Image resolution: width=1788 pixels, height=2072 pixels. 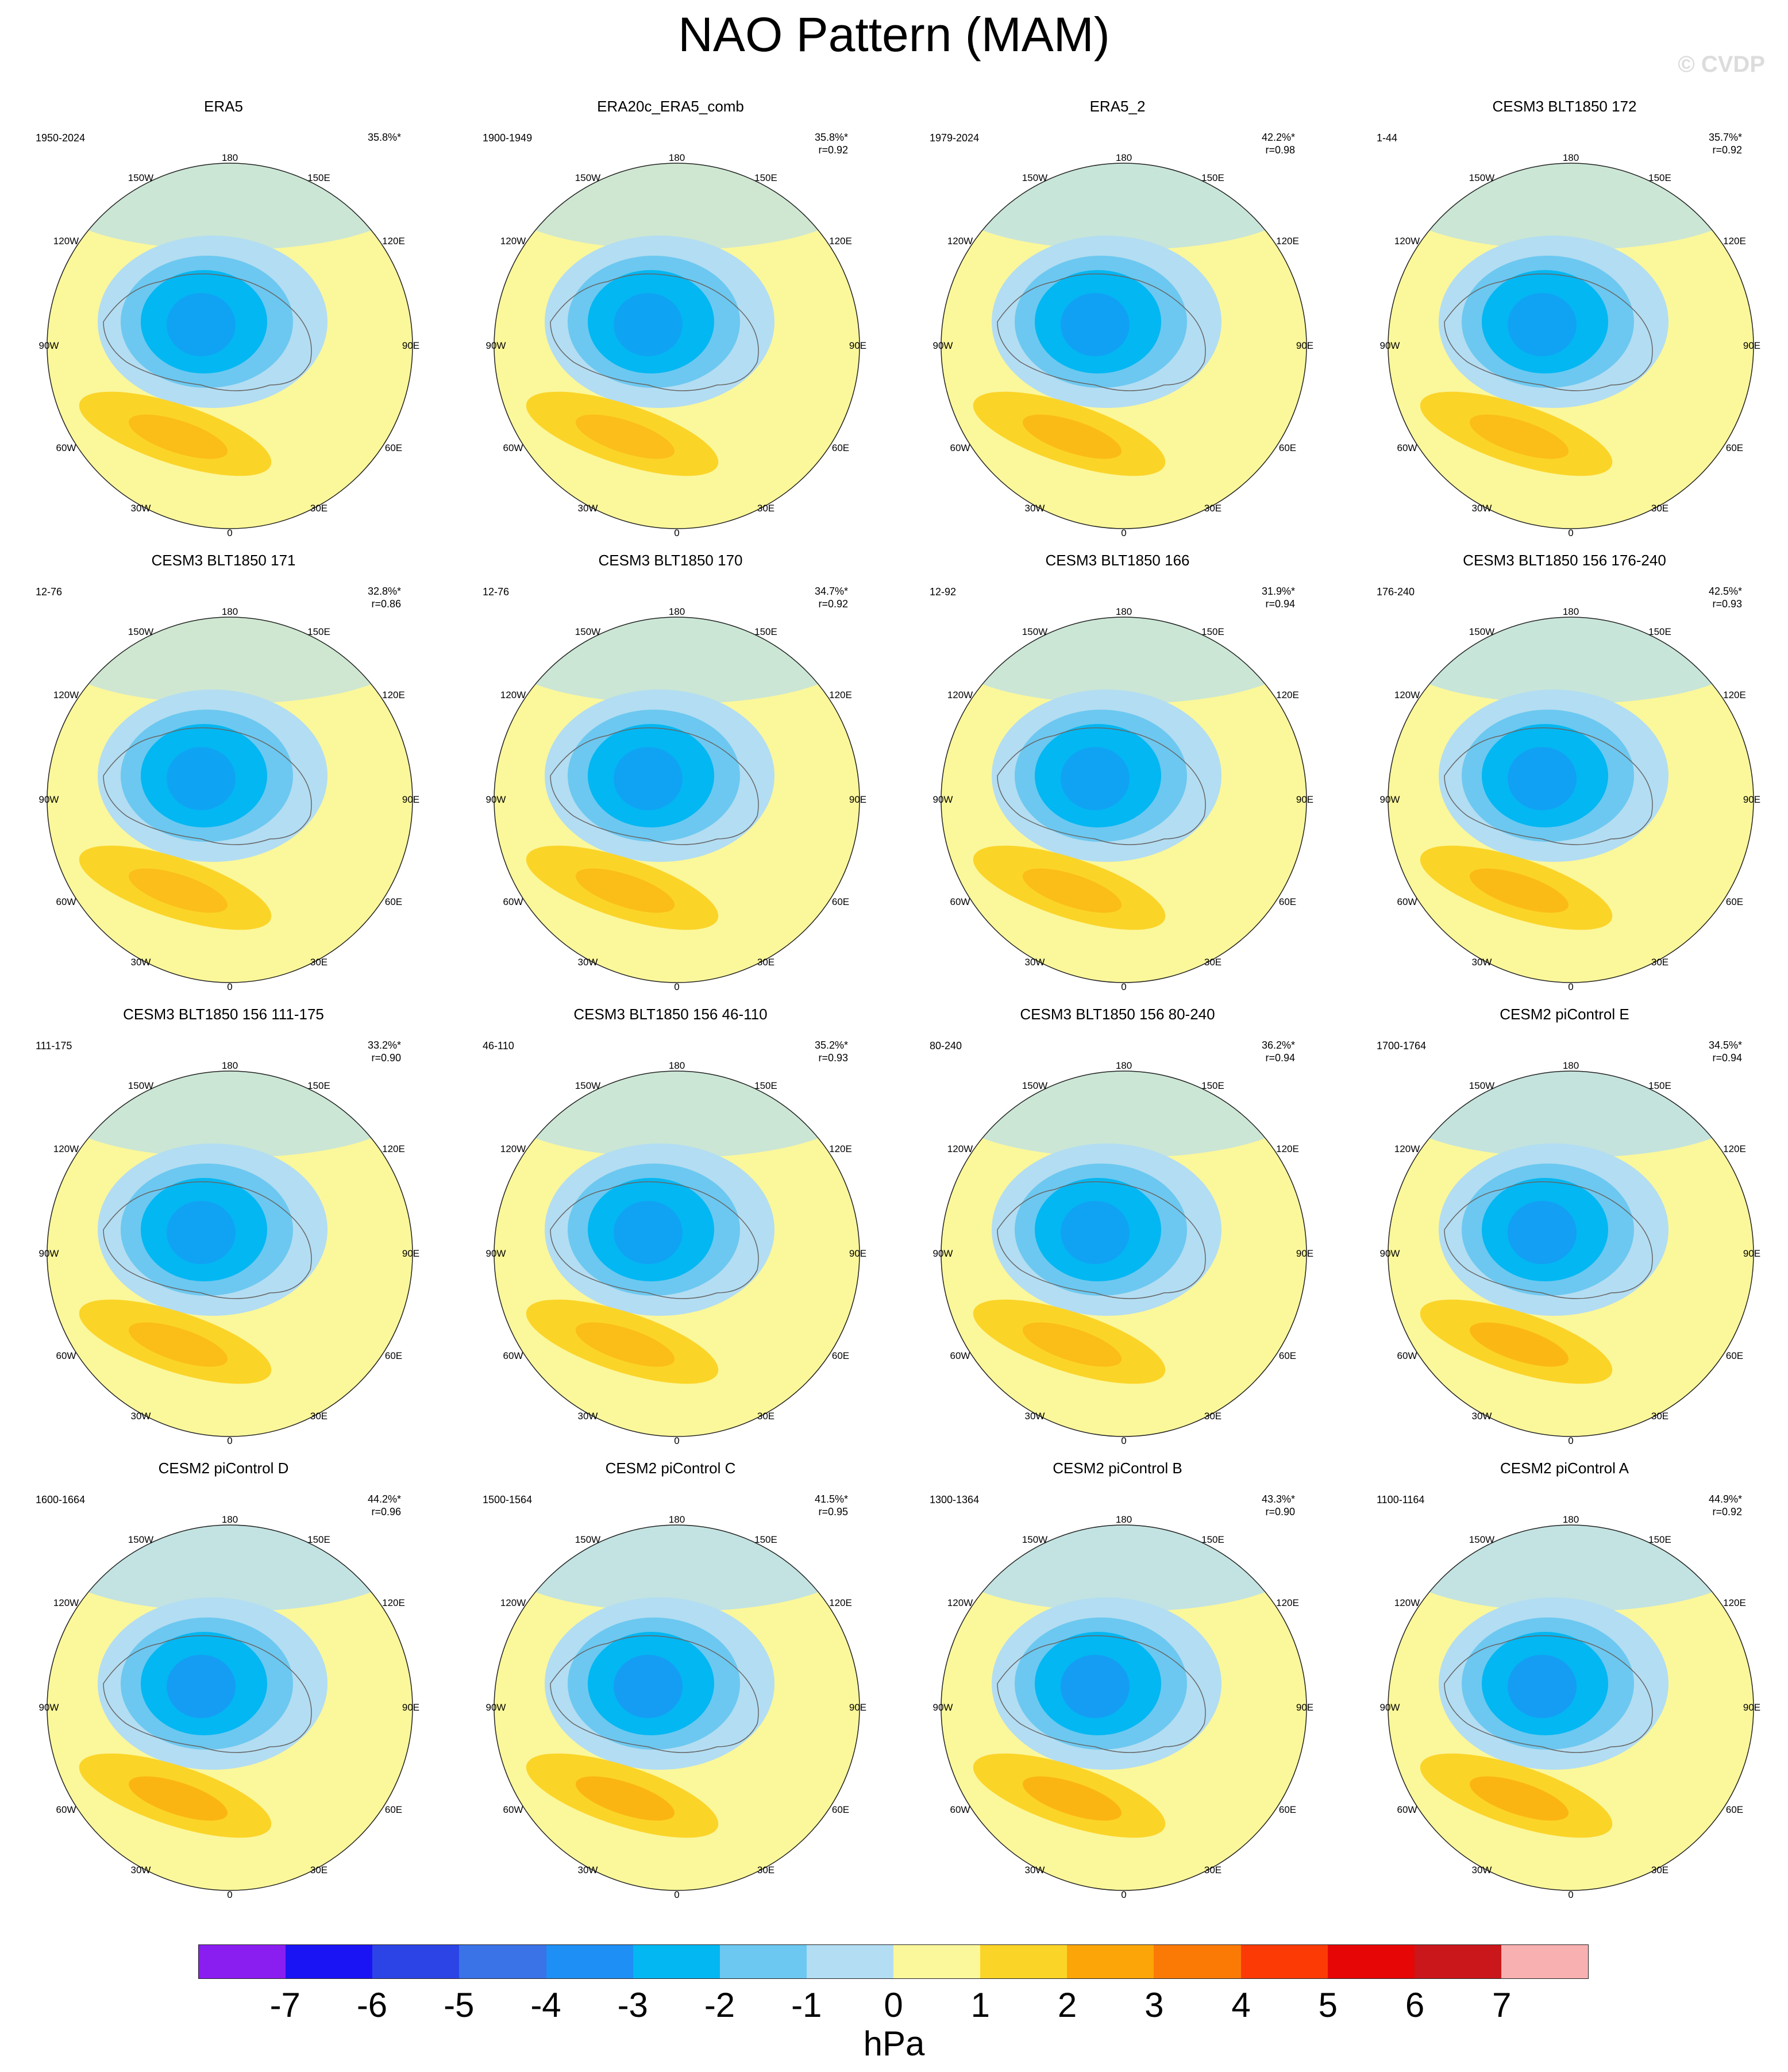 What do you see at coordinates (223, 560) in the screenshot?
I see `panel-title: CESM3 BLT1850 171` at bounding box center [223, 560].